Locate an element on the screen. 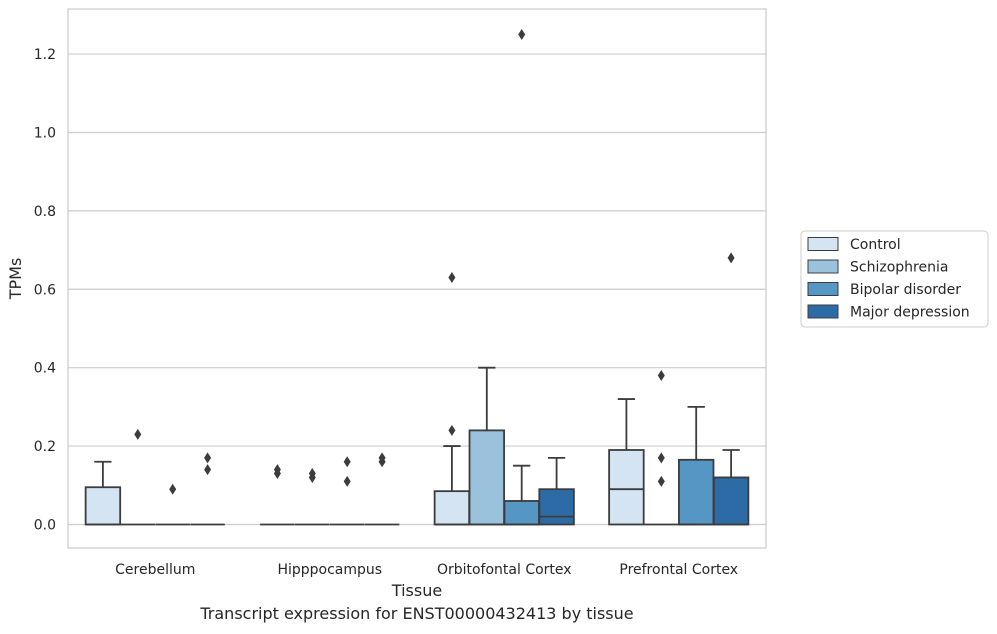 The height and width of the screenshot is (634, 997). x-axis-label: Tissue is located at coordinates (416, 590).